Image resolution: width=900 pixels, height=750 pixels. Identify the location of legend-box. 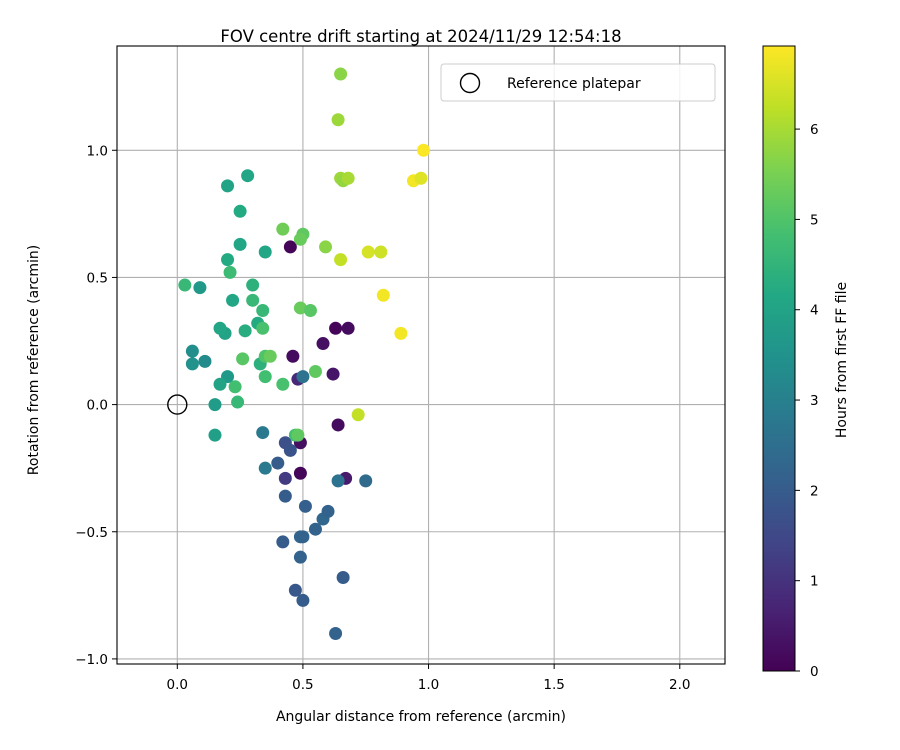
(578, 82).